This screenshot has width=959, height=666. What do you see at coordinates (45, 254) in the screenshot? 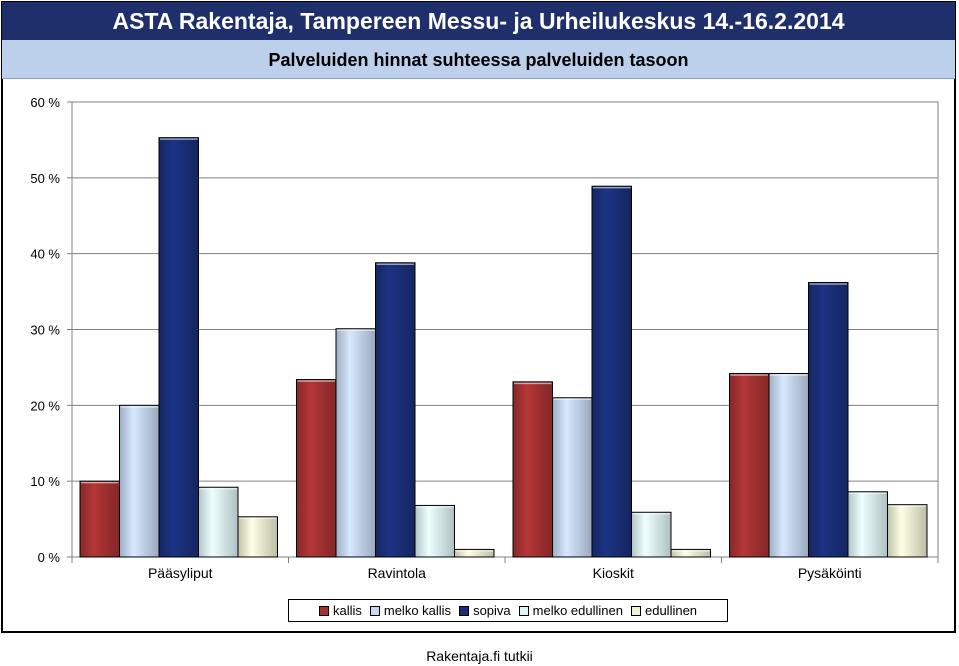
I see `y-tick-label: 40 %` at bounding box center [45, 254].